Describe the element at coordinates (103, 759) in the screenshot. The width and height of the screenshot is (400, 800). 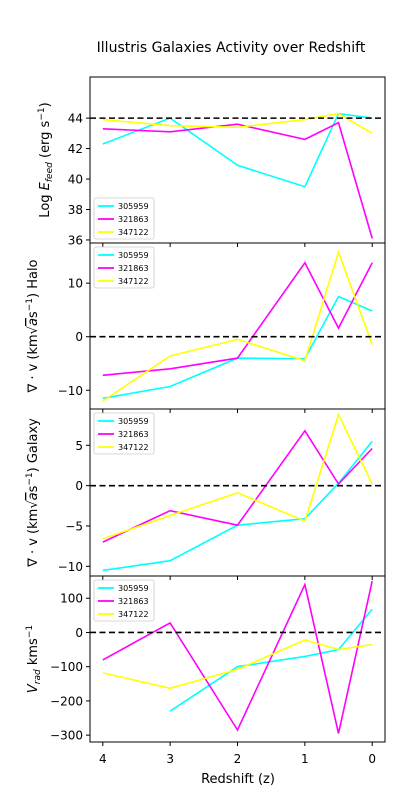
I see `x-tick-label: 4` at that location.